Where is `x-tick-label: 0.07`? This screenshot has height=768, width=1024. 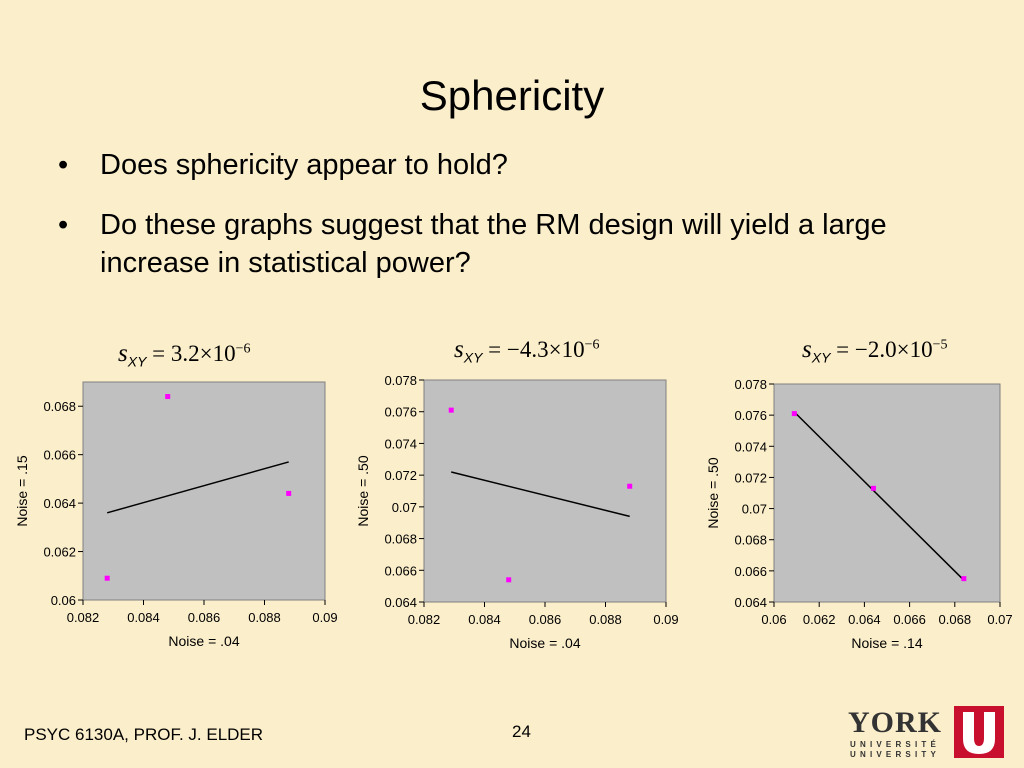 x-tick-label: 0.07 is located at coordinates (999, 619).